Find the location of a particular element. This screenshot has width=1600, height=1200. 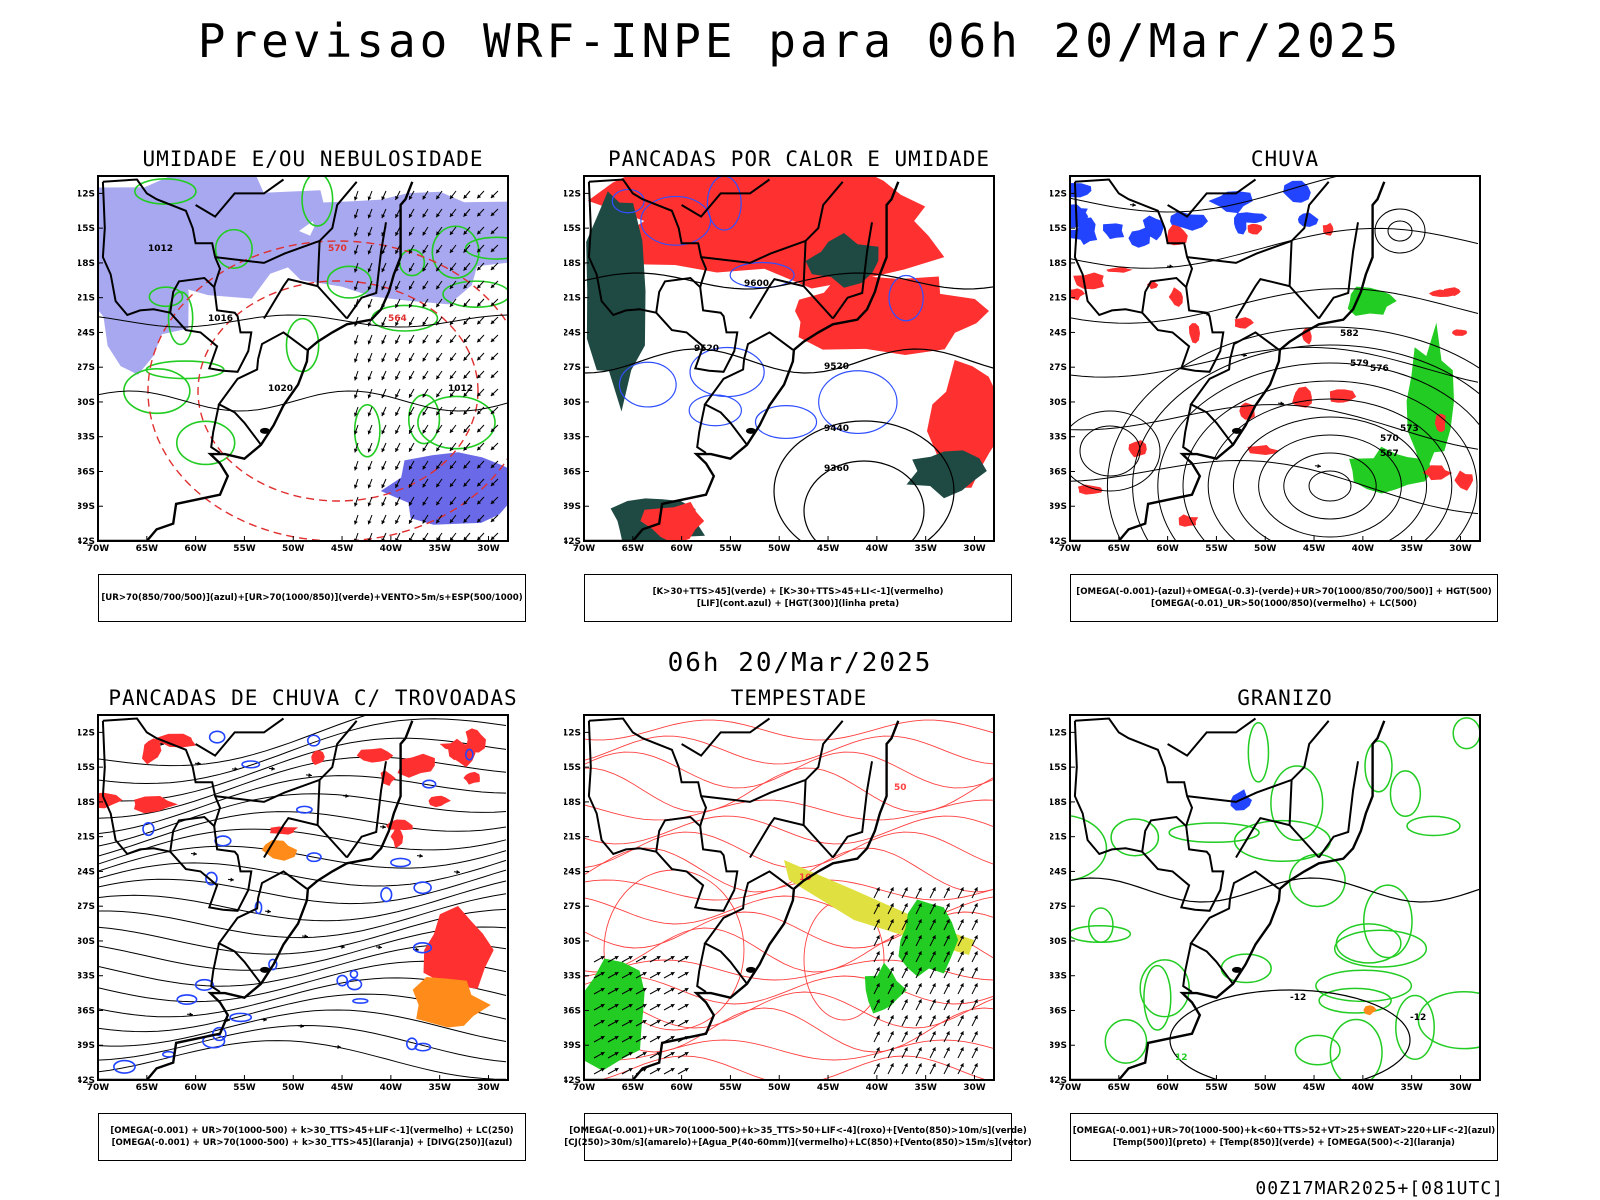

lat-label: 15S is located at coordinates (572, 229).